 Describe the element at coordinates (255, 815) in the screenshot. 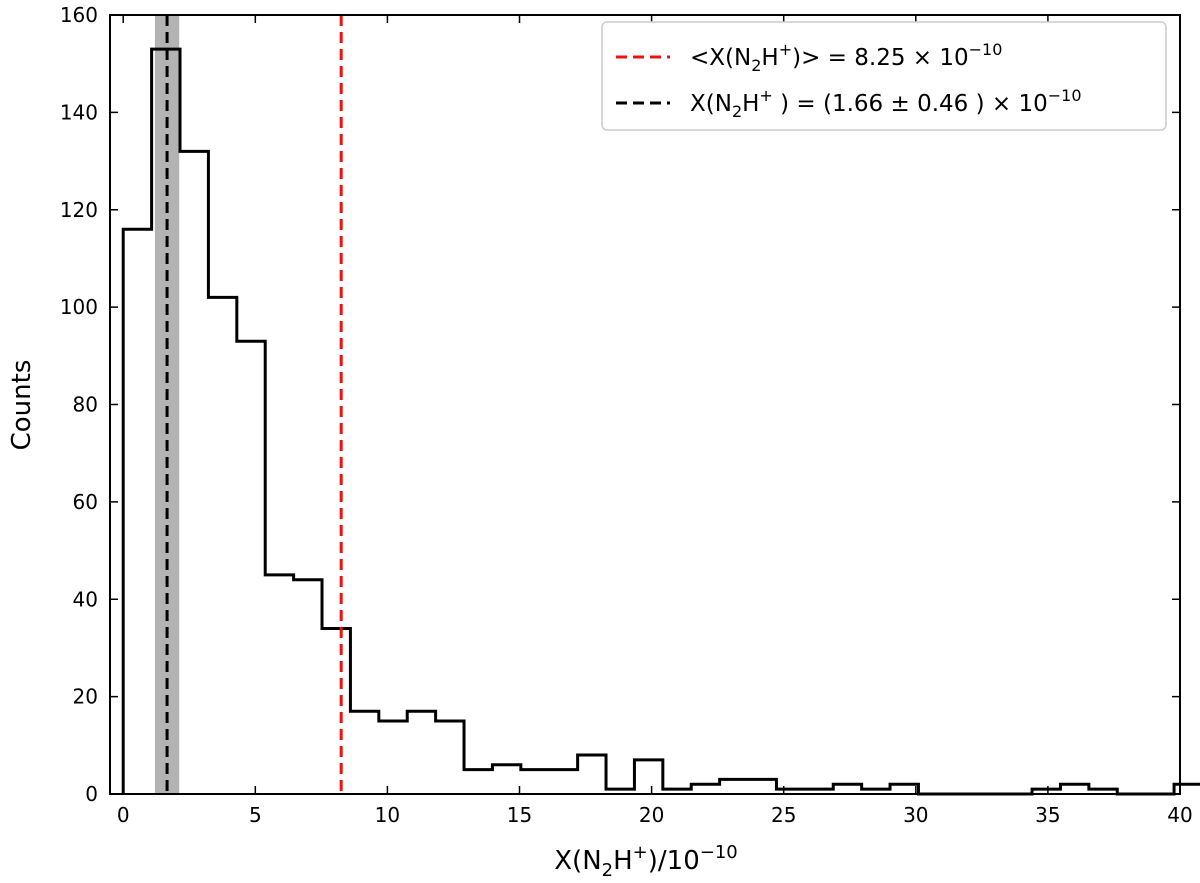

I see `x-tick-label: 5` at that location.